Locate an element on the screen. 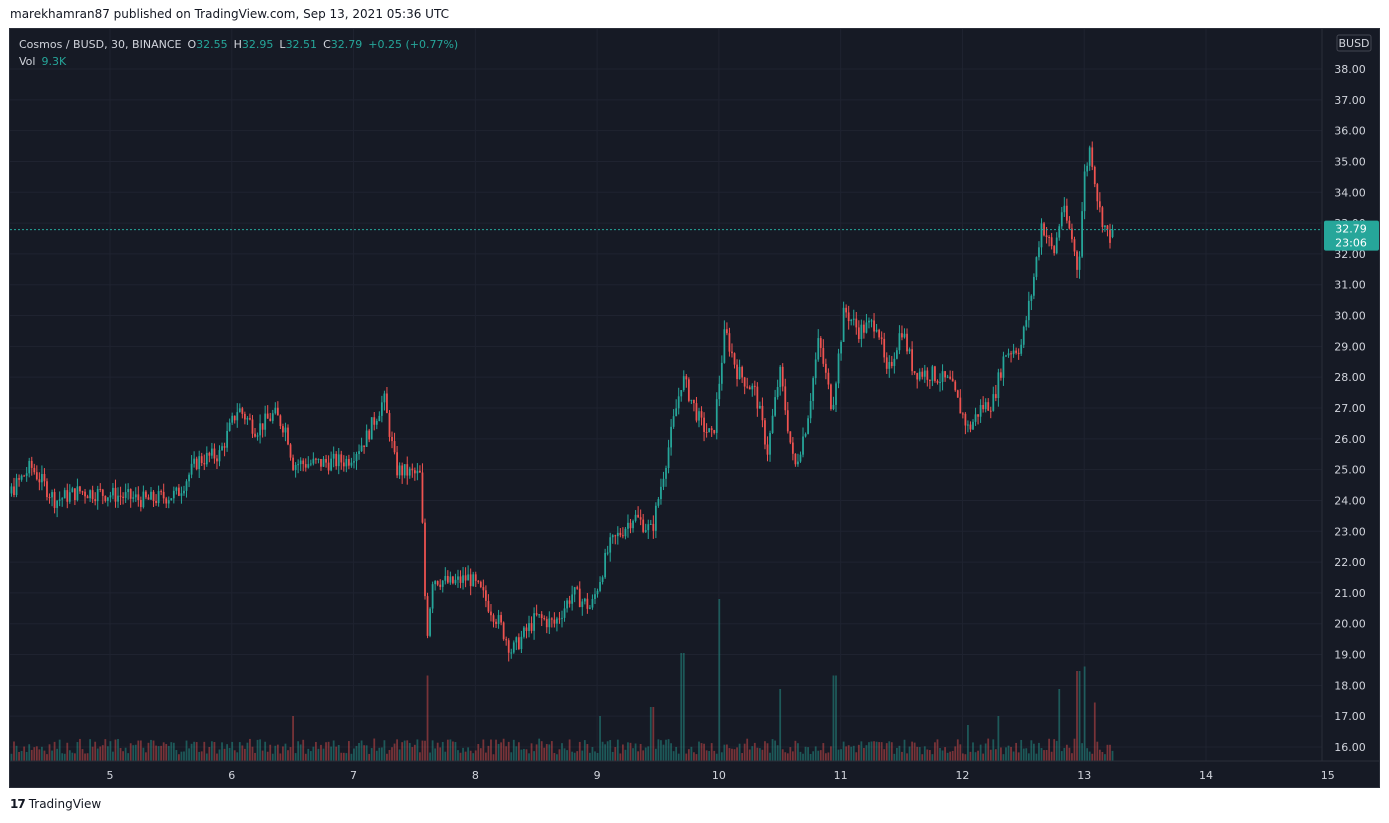 This screenshot has width=1389, height=823. time-axis: 6:0056789101112131415 is located at coordinates (694, 773).